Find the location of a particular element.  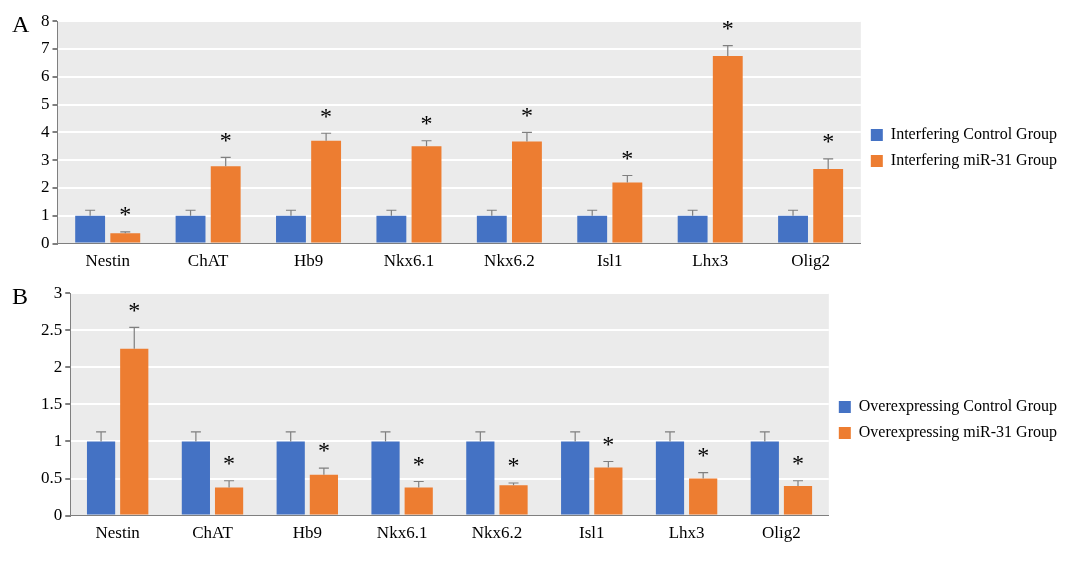

chart-title: B is located at coordinates (20, 296).